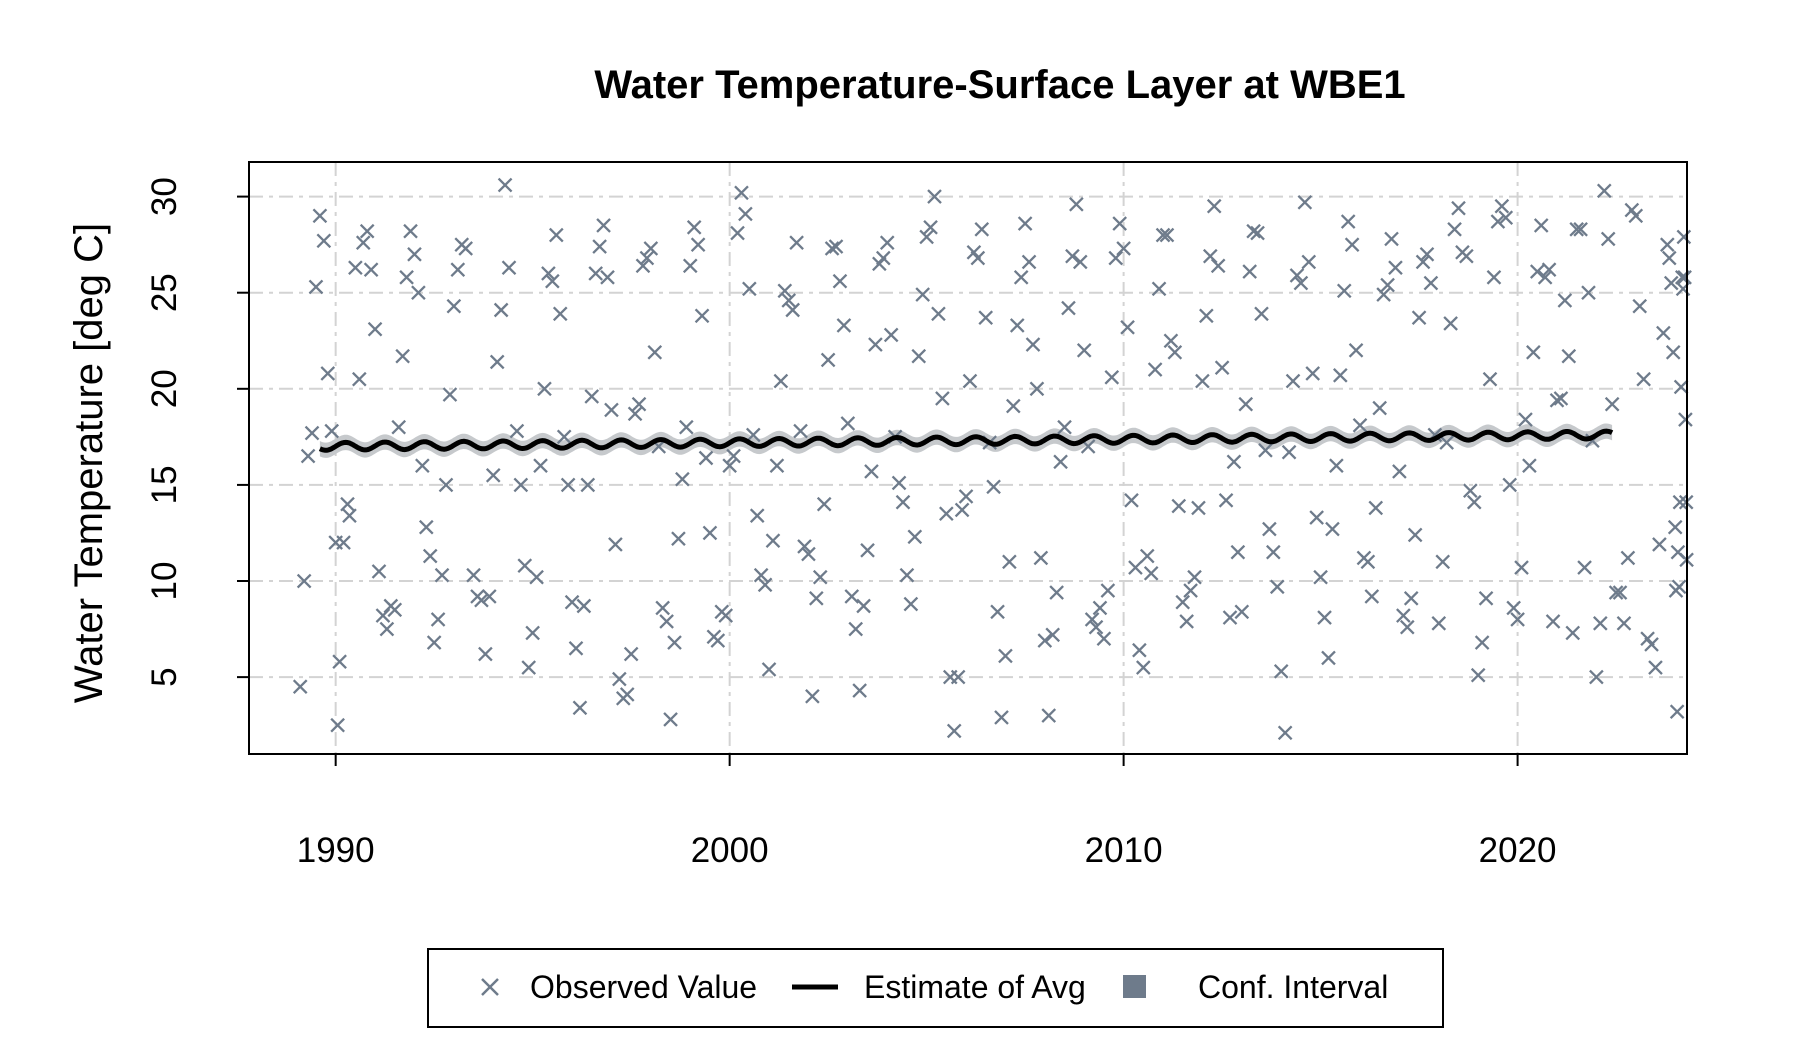  Describe the element at coordinates (1518, 850) in the screenshot. I see `x-tick-label: 2020` at that location.